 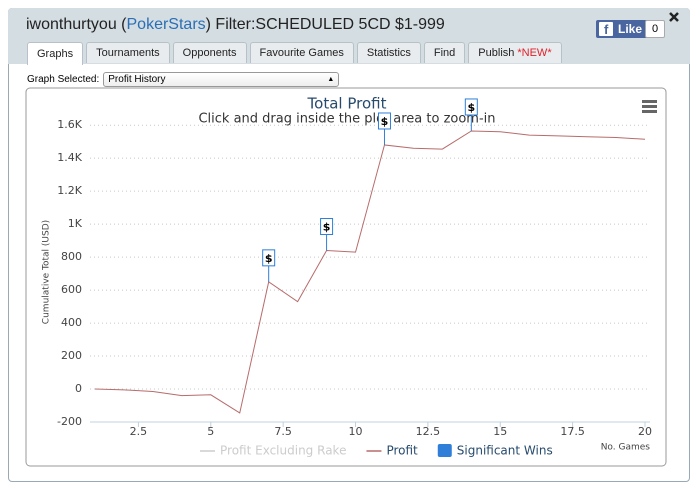 I want to click on legend-item: Profit Excluding Rake, so click(x=273, y=451).